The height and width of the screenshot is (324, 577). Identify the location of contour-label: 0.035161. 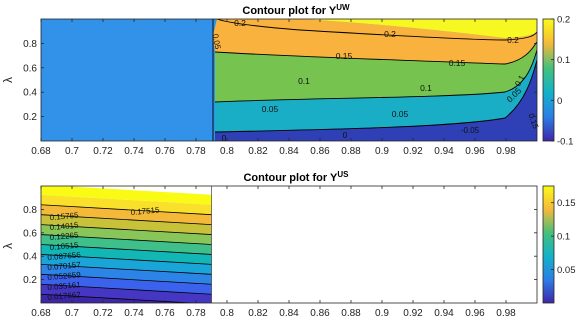
(64, 286).